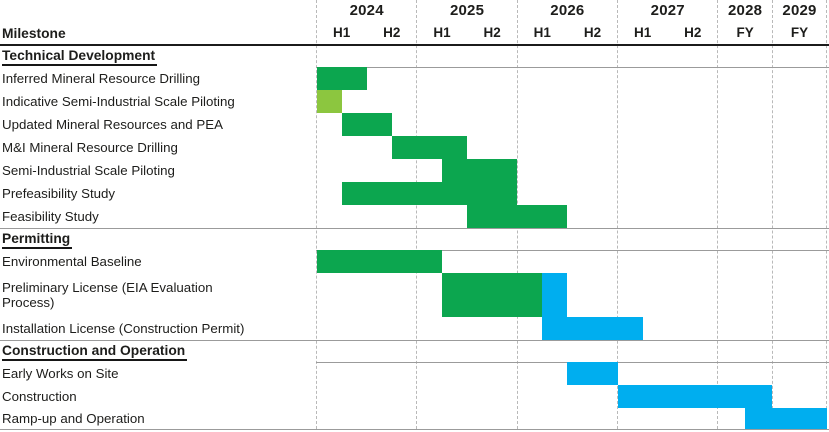 This screenshot has height=432, width=829. I want to click on section-title: Technical Development, so click(80, 57).